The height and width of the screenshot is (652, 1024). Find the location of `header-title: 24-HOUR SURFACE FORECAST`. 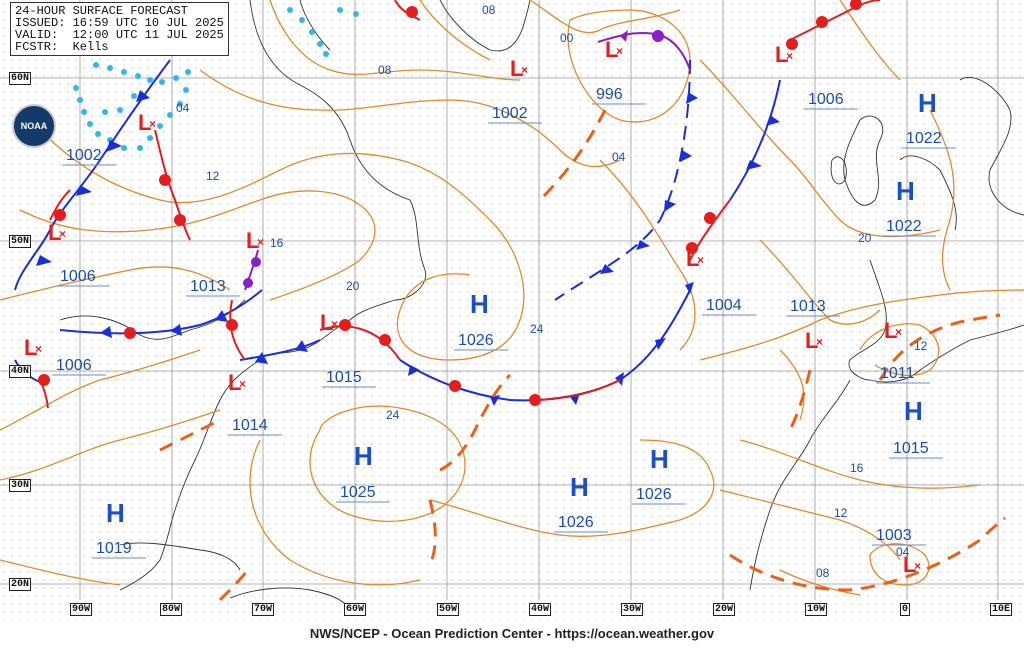

header-title: 24-HOUR SURFACE FORECAST is located at coordinates (101, 11).